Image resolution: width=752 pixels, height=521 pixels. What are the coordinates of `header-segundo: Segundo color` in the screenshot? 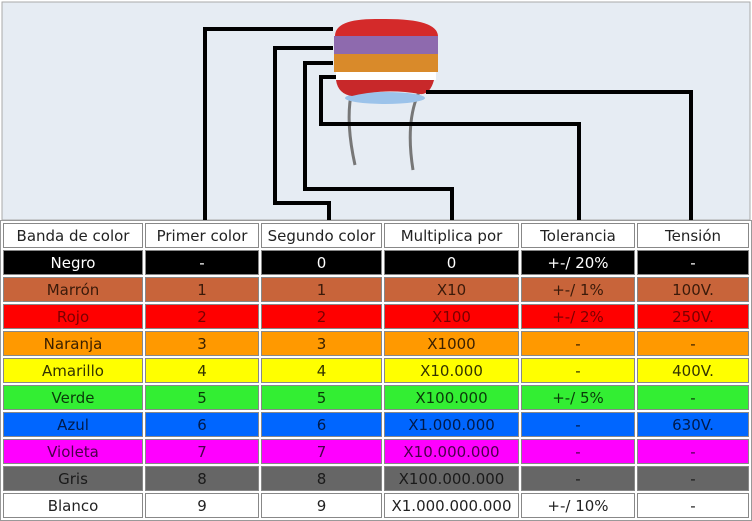 It's located at (321, 235).